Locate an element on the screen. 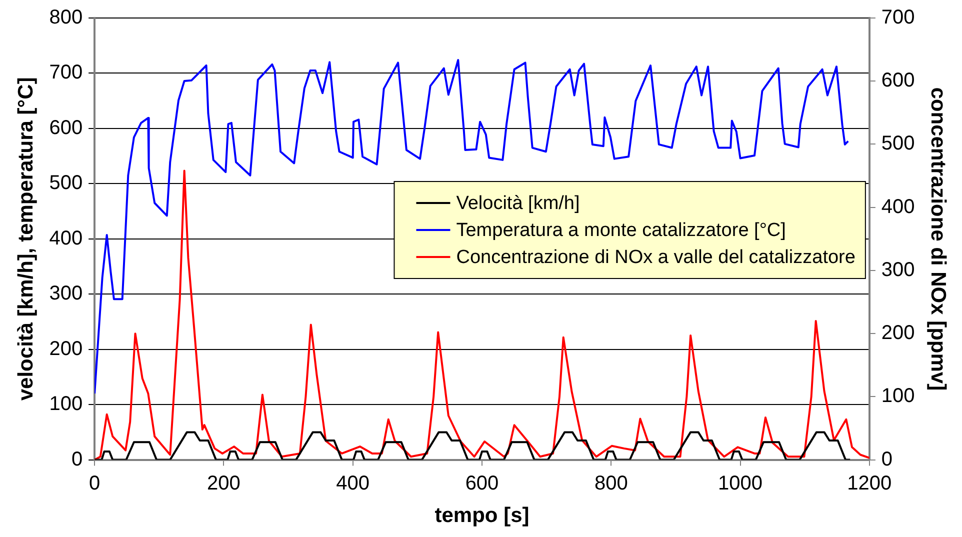 The height and width of the screenshot is (537, 962). x-tick-label: 600 is located at coordinates (482, 483).